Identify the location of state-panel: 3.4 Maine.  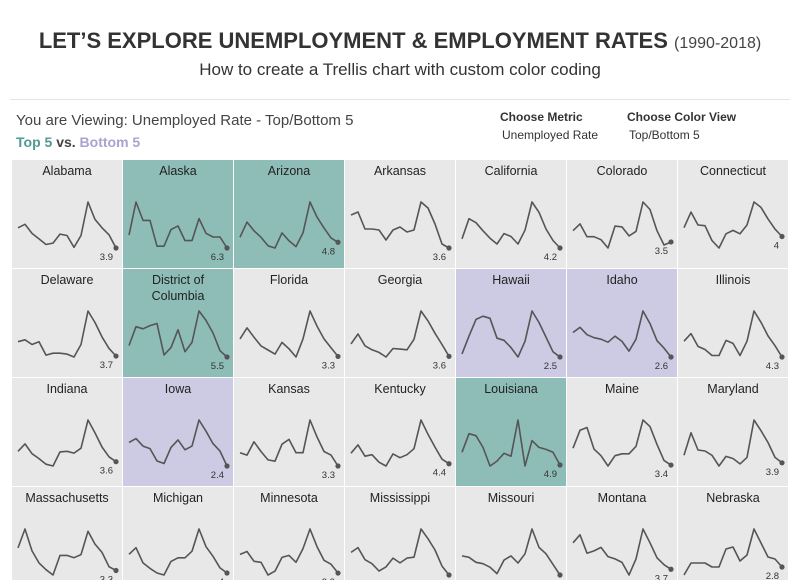
(622, 432).